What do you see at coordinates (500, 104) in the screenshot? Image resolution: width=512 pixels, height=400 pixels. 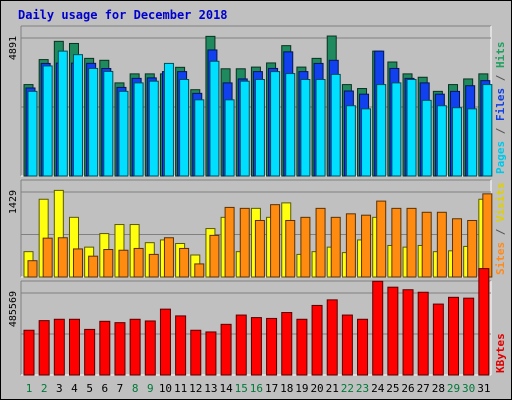 I see `legend-part: Files` at bounding box center [500, 104].